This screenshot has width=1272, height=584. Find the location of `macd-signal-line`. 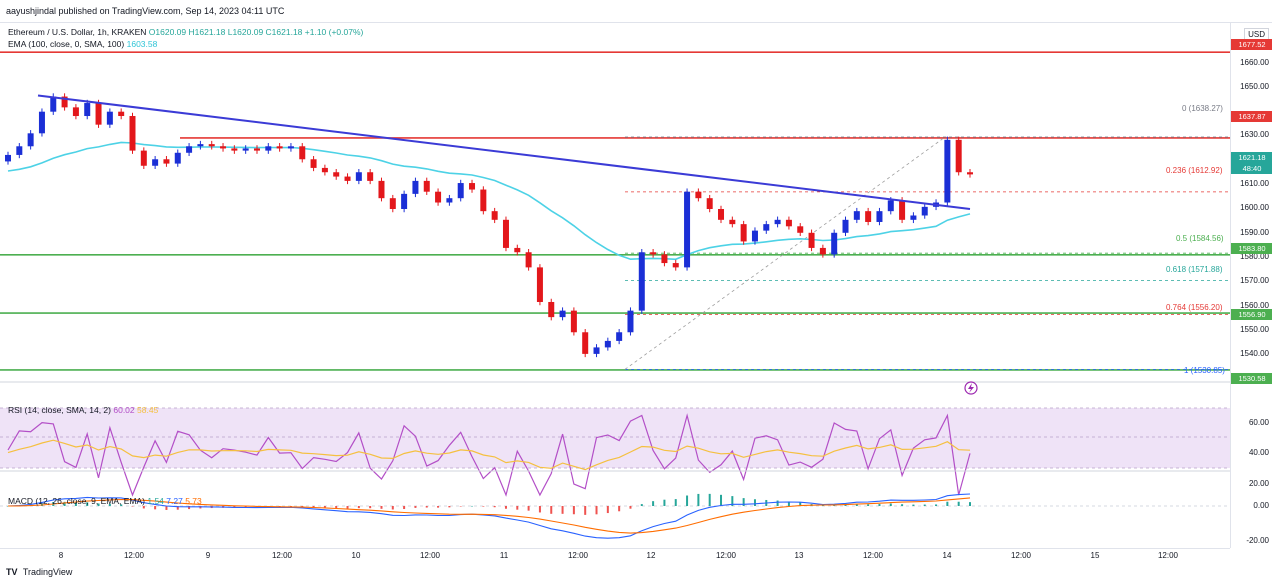

macd-signal-line is located at coordinates (489, 515).